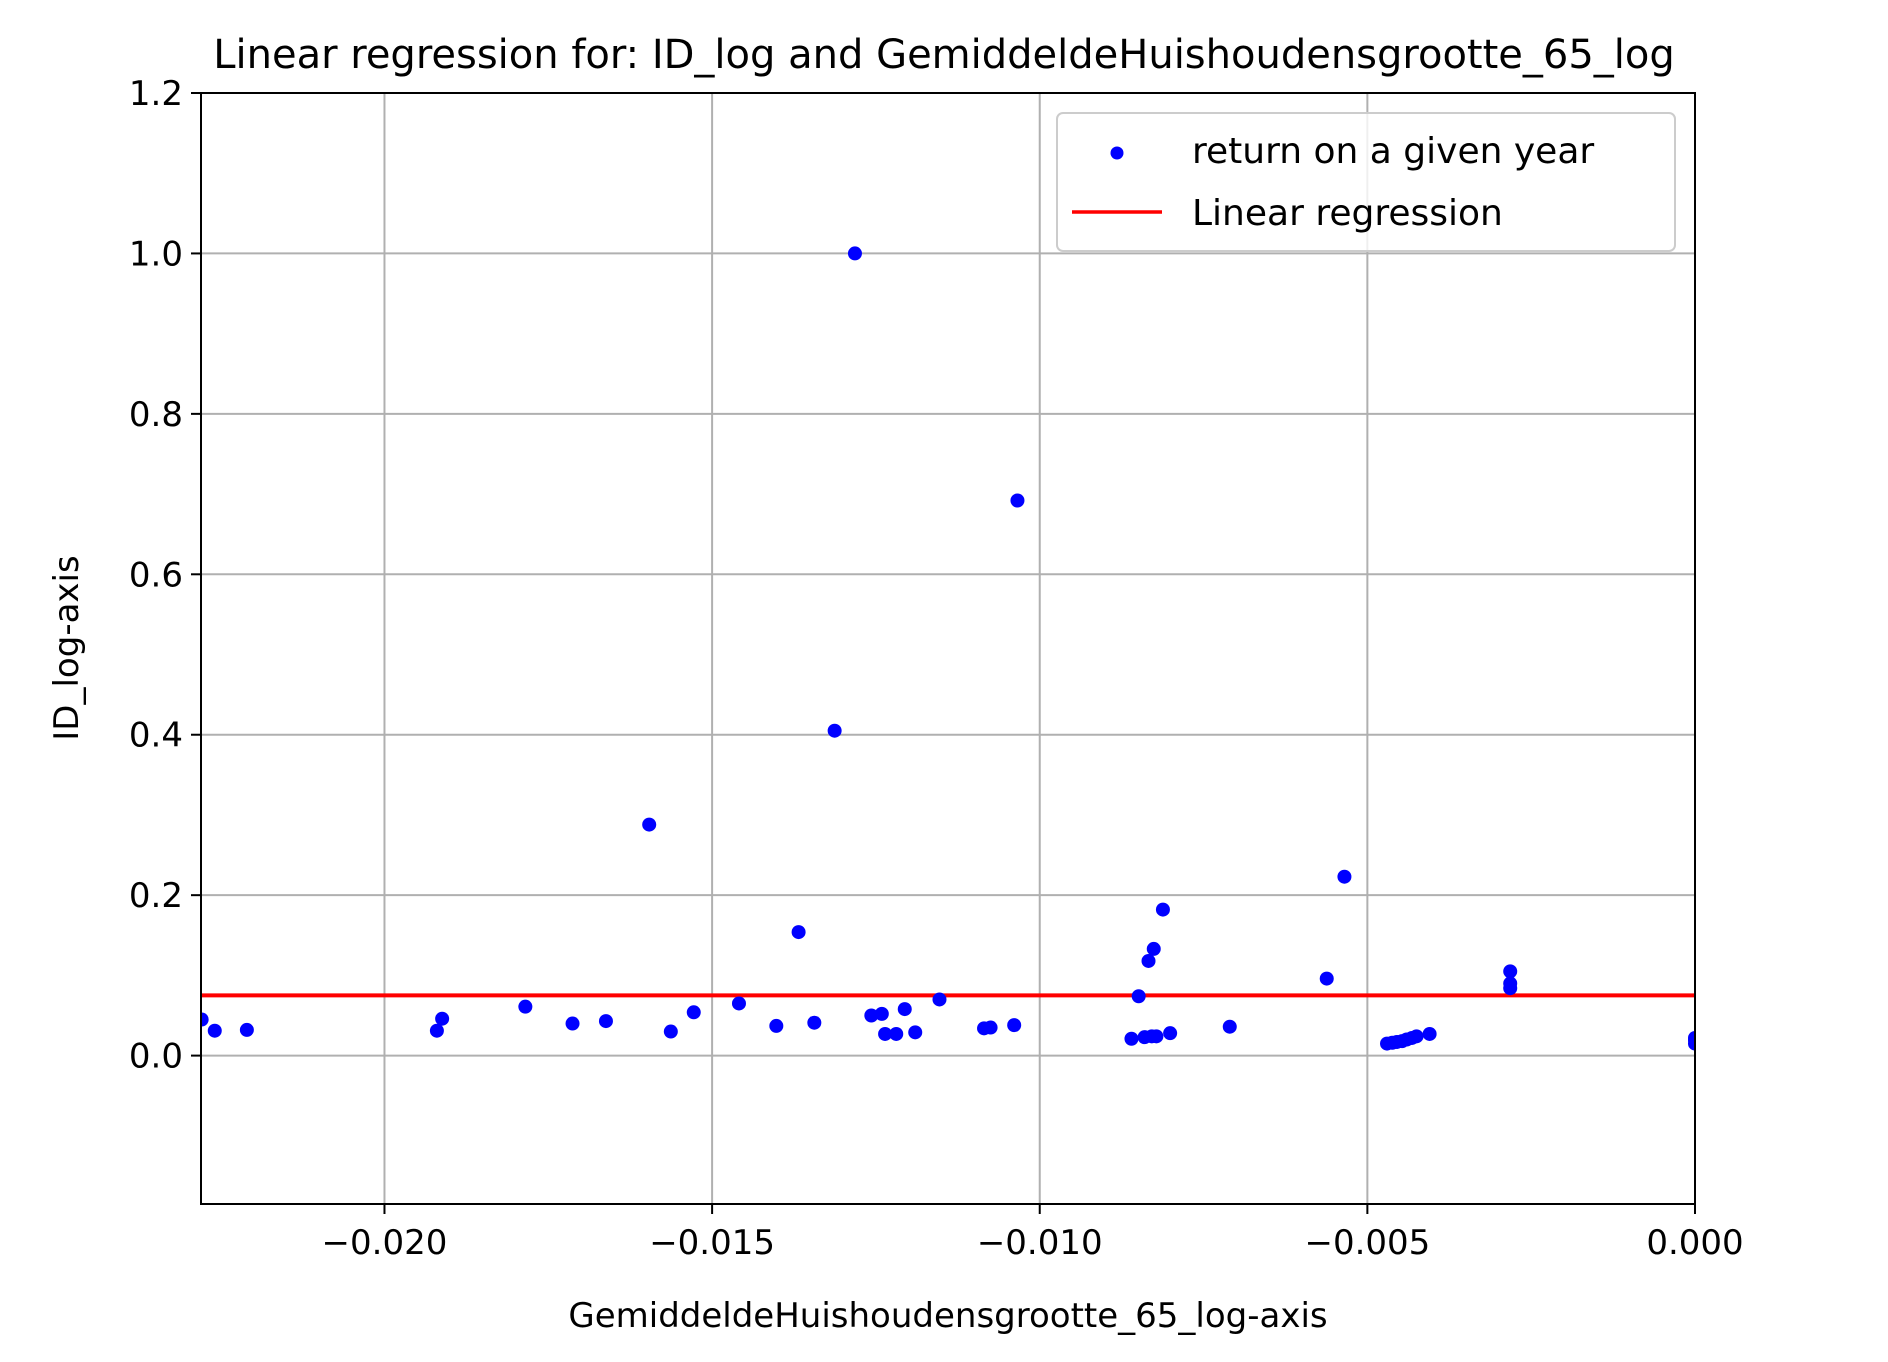  I want to click on x-tick-label: 0.000, so click(1694, 1243).